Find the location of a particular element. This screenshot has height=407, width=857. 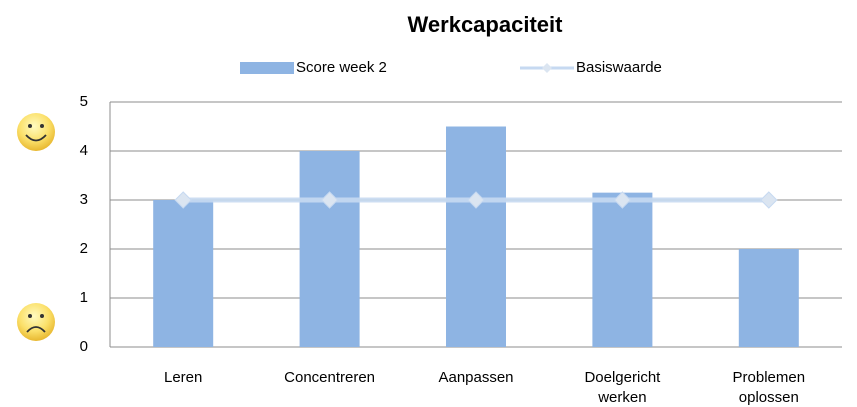

y-tick-label: 5 is located at coordinates (84, 101).